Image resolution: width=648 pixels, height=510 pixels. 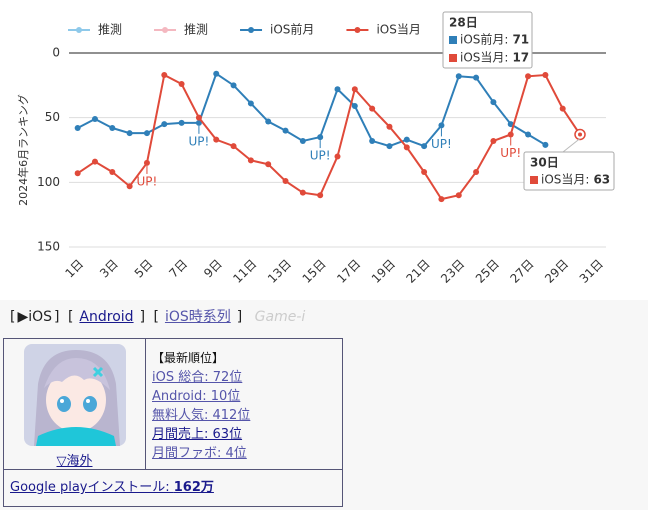 What do you see at coordinates (244, 271) in the screenshot?
I see `x-tick-label: 11日` at bounding box center [244, 271].